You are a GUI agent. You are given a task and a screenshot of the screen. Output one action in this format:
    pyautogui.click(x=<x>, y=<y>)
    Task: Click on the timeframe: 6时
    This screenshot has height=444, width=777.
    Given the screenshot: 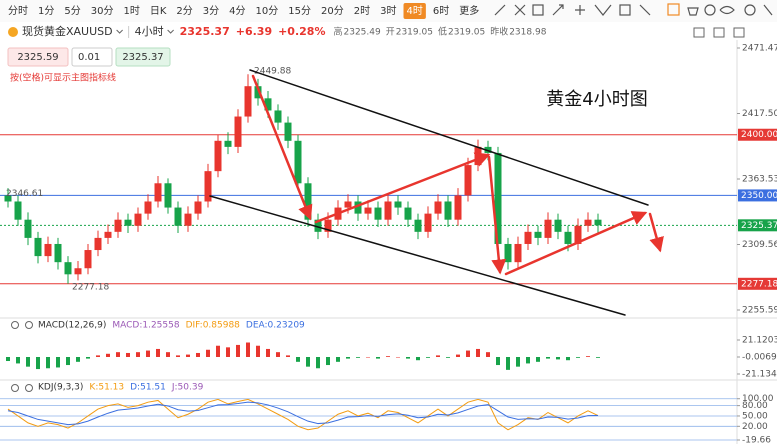 What is the action you would take?
    pyautogui.click(x=441, y=11)
    